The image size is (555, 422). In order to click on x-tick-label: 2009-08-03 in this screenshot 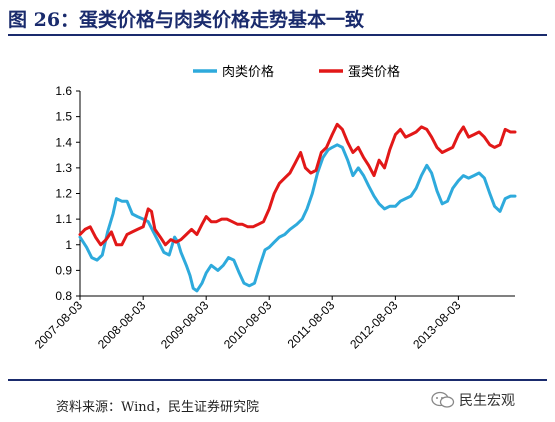, I will do `click(185, 325)`.